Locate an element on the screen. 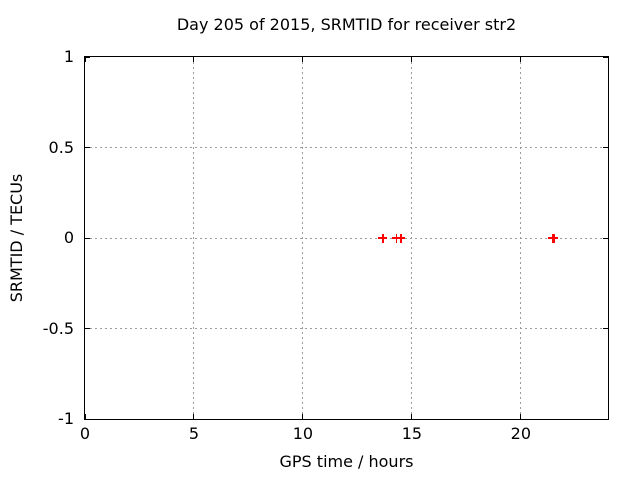  x-axis-label: GPS time / hours is located at coordinates (346, 461).